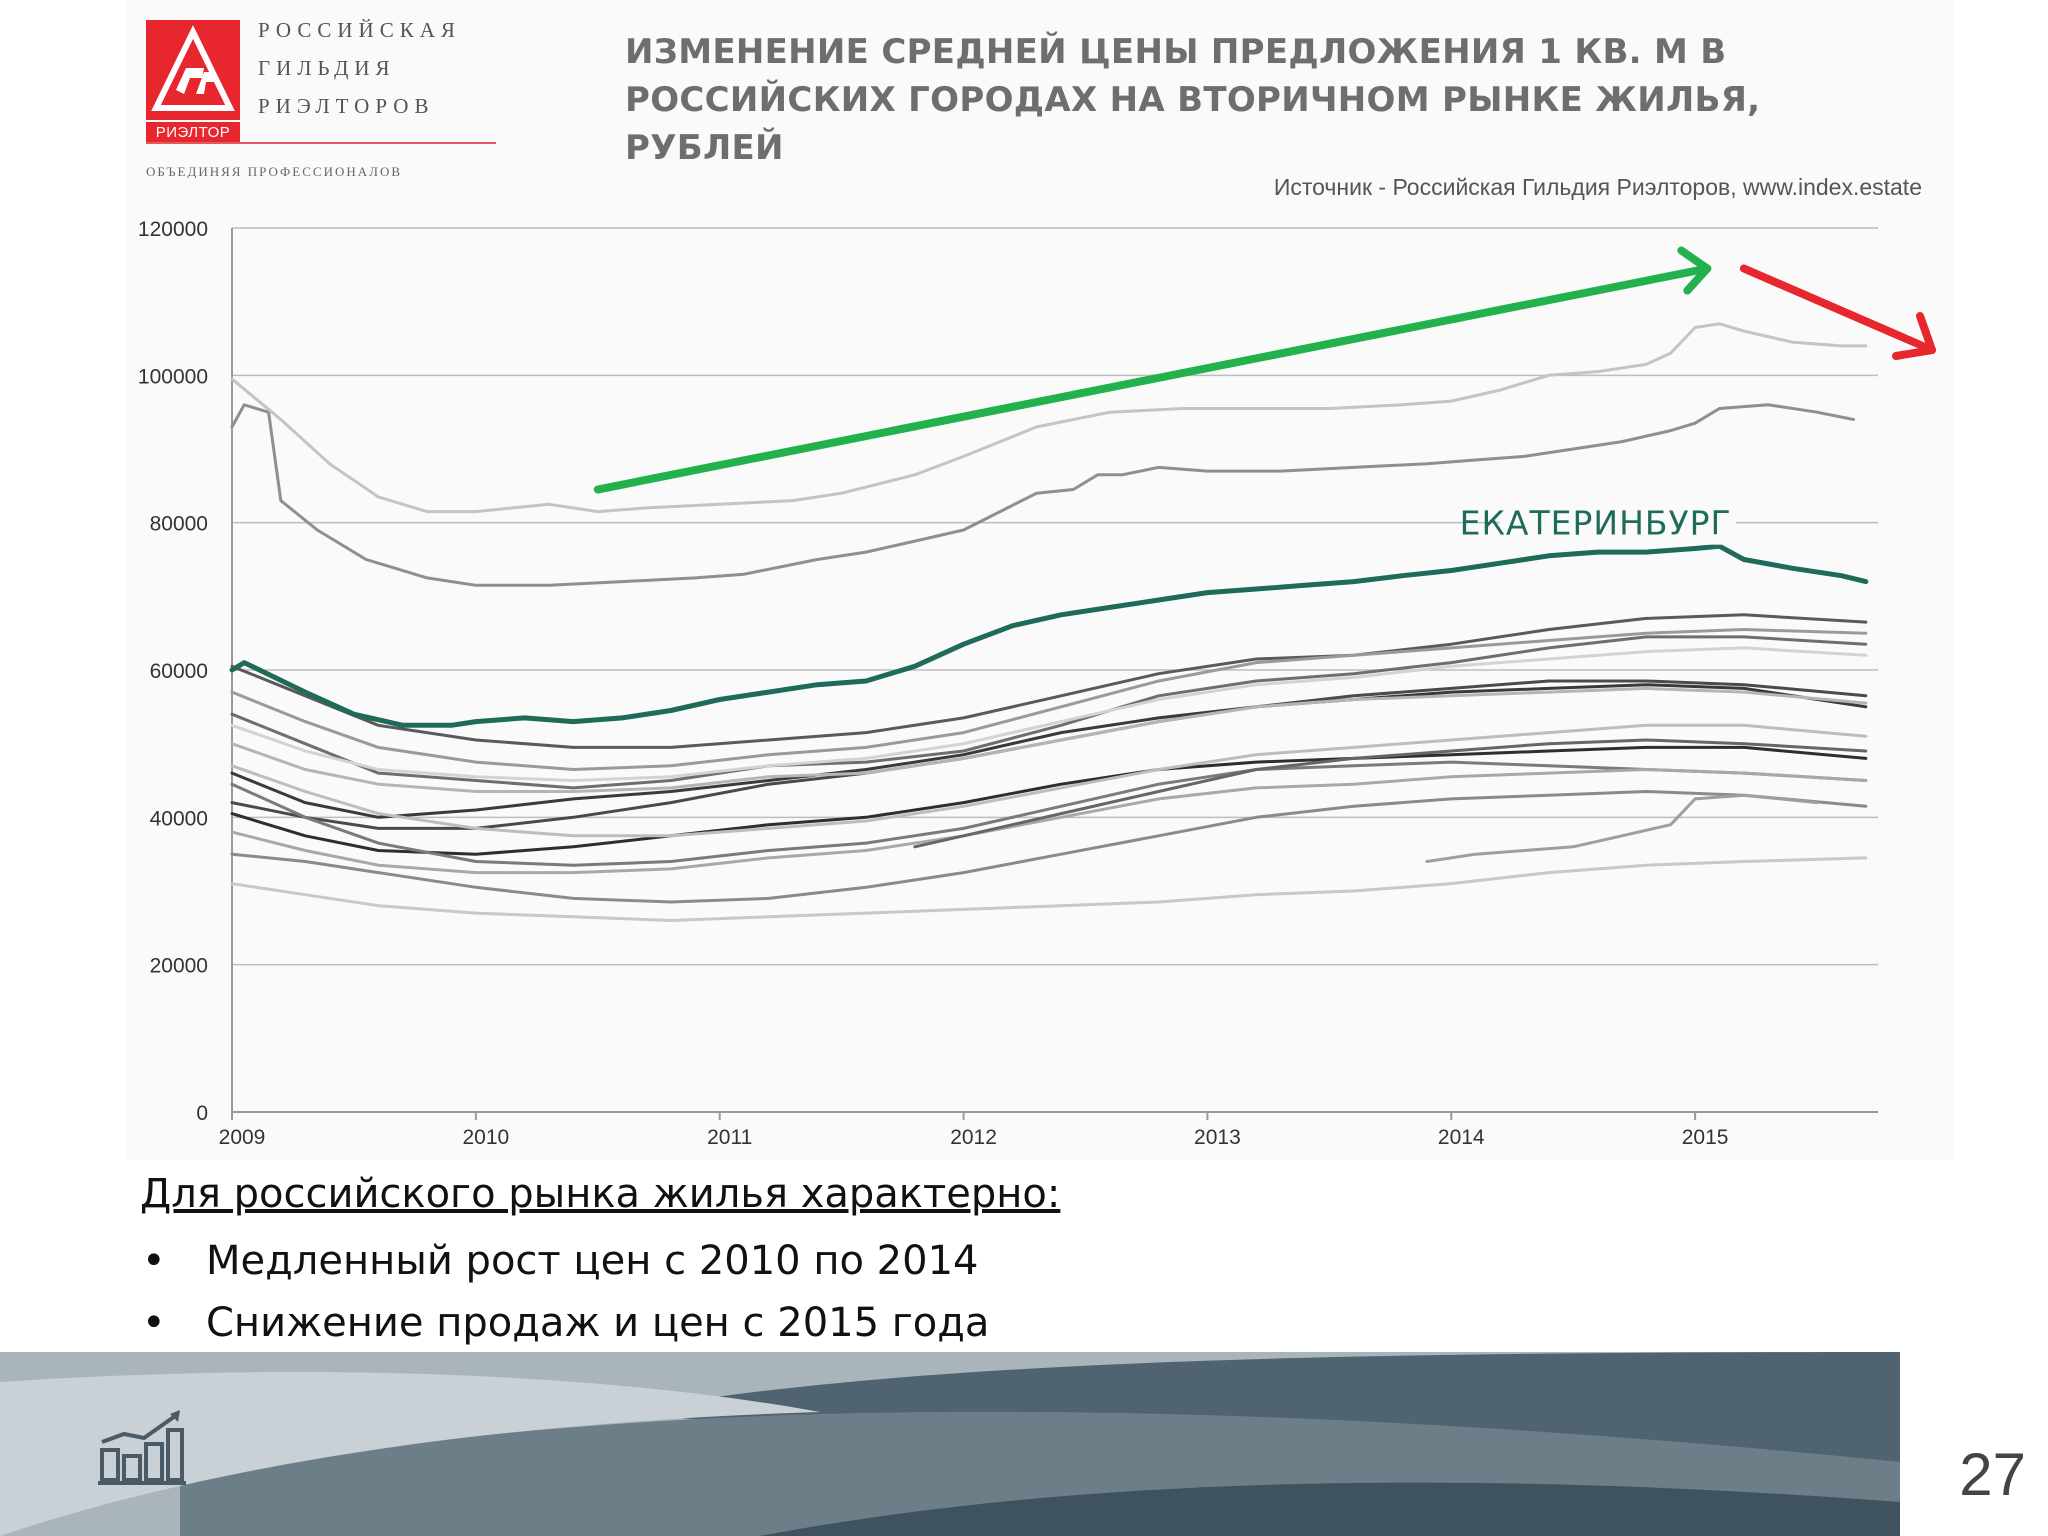 The width and height of the screenshot is (2048, 1536). Describe the element at coordinates (973, 1137) in the screenshot. I see `x-tick-label: 2012` at that location.